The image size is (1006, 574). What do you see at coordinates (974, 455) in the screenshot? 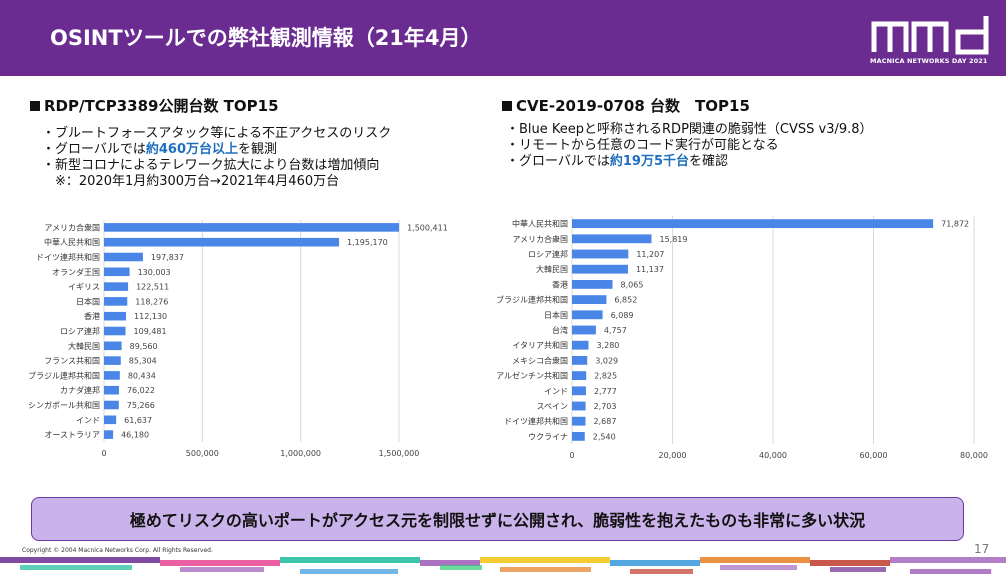
I see `x-tick-label: 80,000` at bounding box center [974, 455].